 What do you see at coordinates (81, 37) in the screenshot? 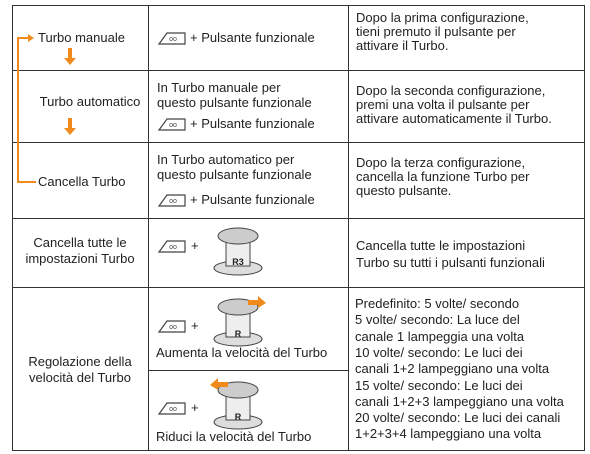
I see `row-label: Turbo manuale` at bounding box center [81, 37].